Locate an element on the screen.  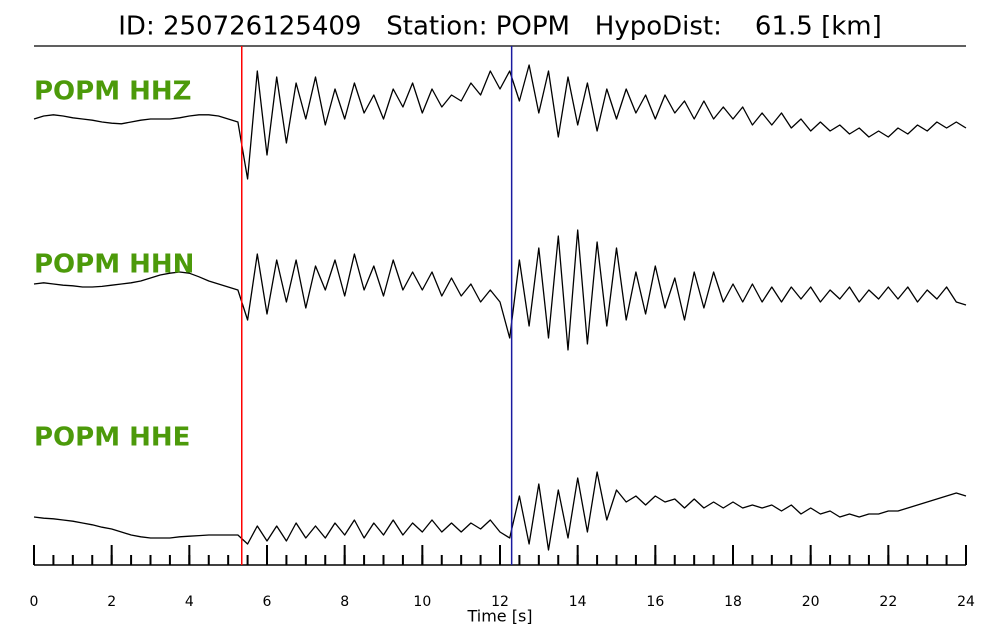
x-tick-label: 22 is located at coordinates (888, 602).